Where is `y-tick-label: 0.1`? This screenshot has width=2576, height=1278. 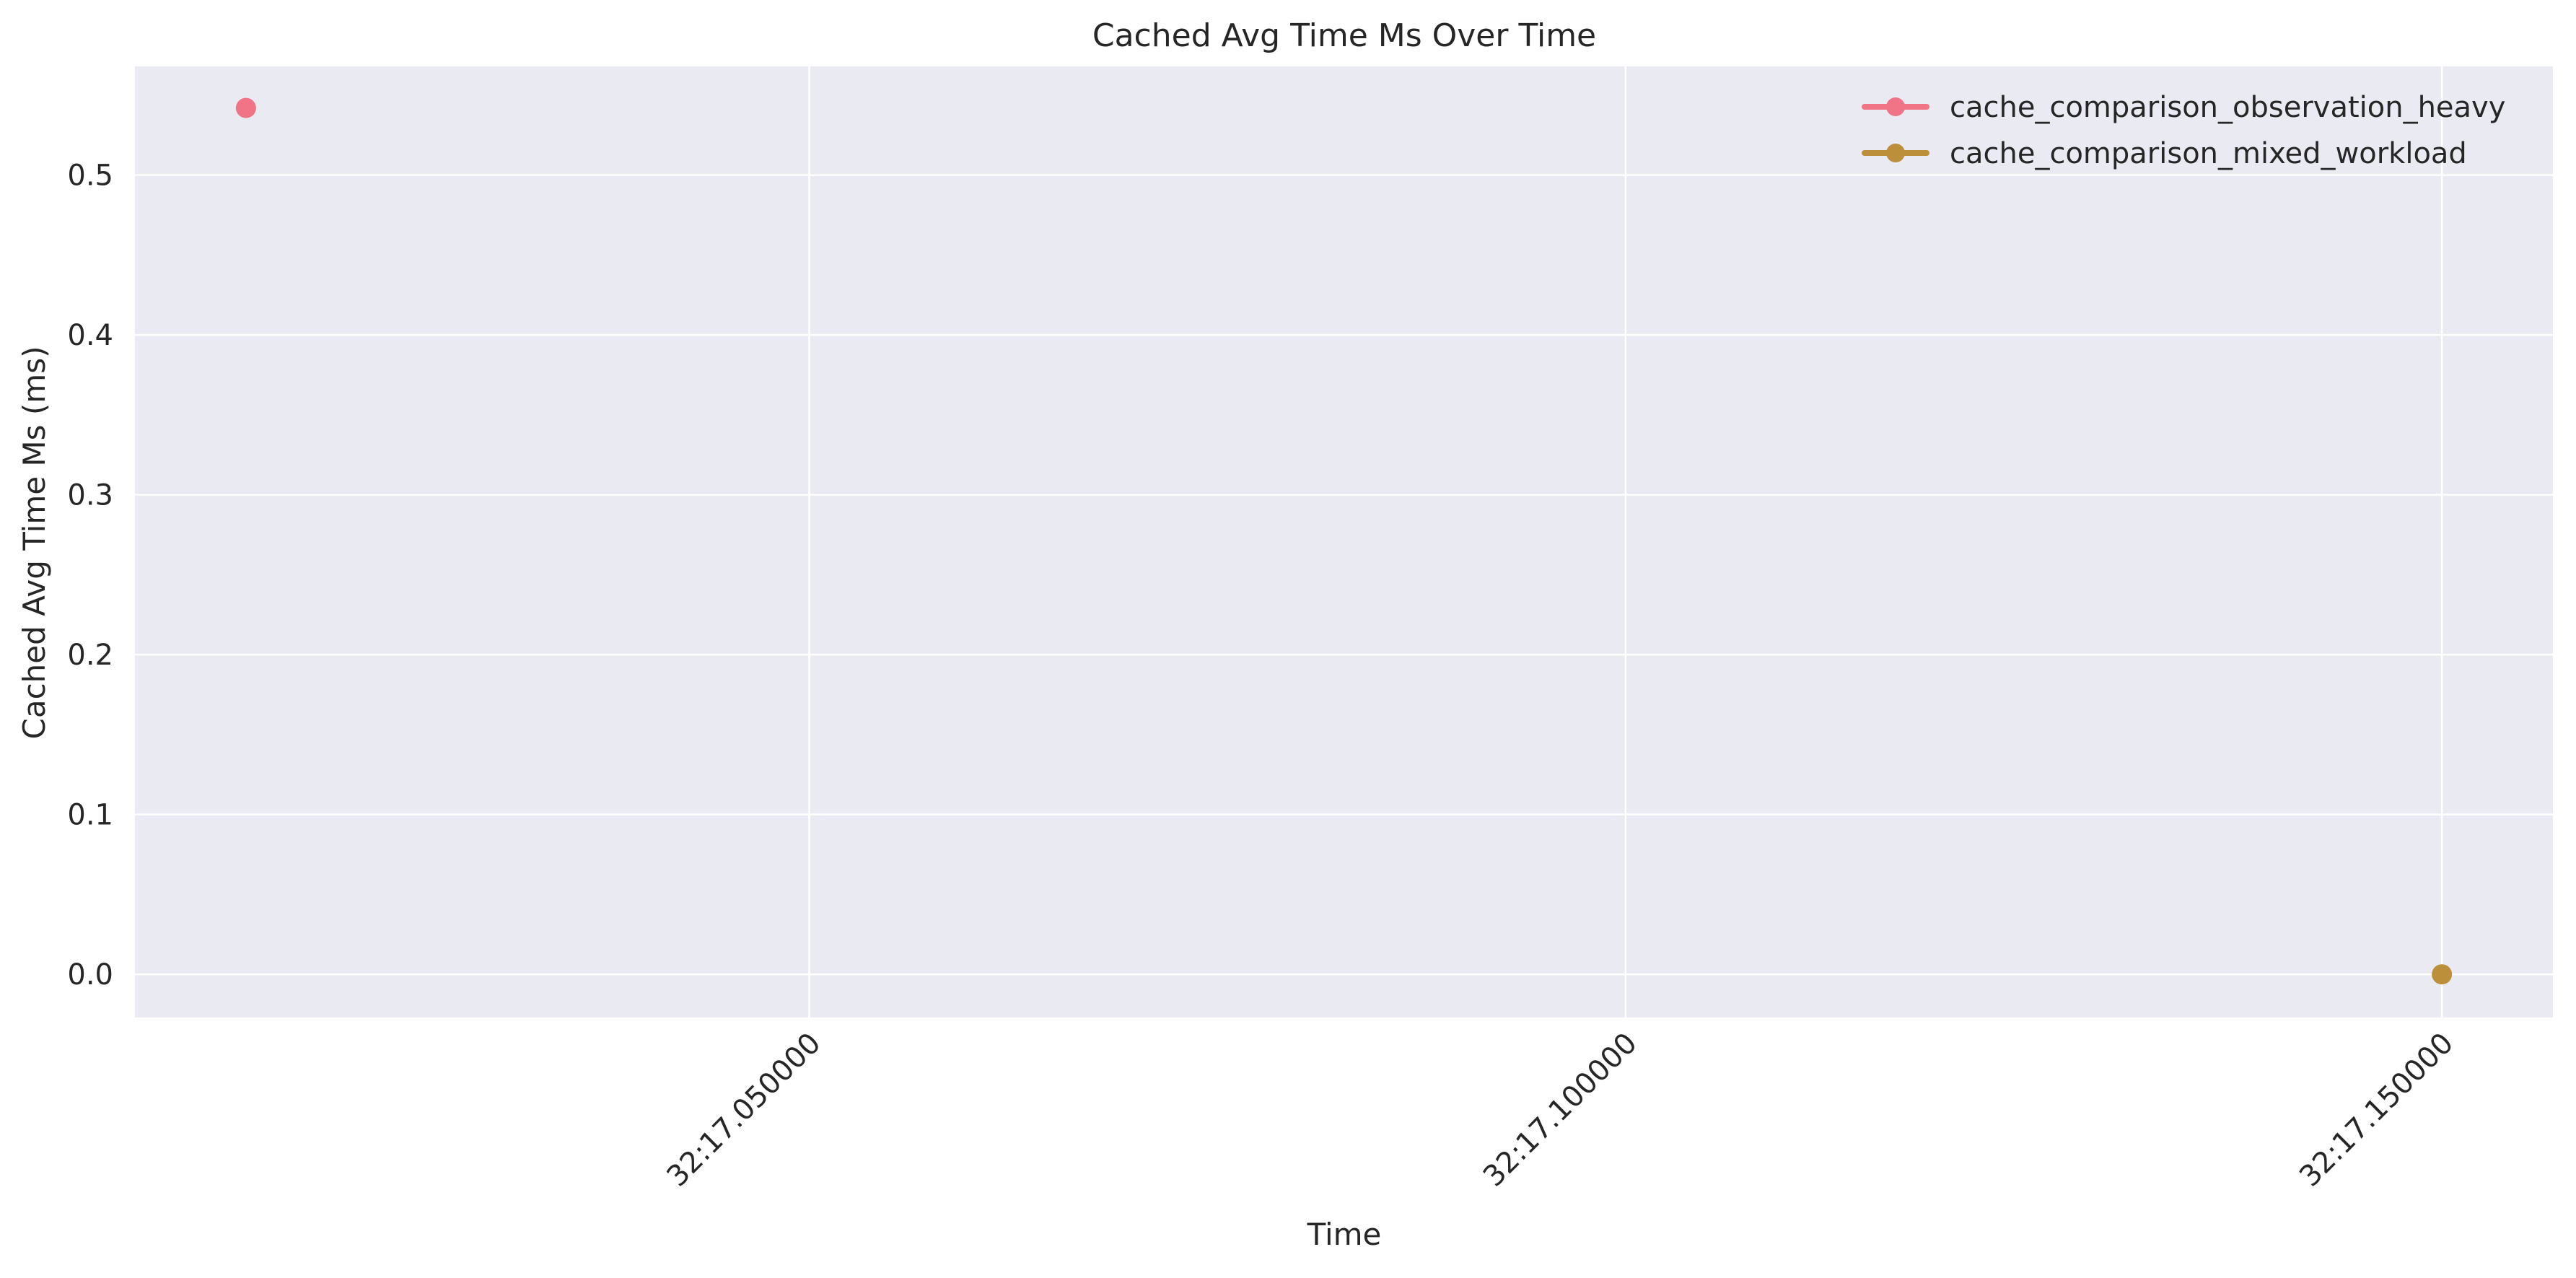 y-tick-label: 0.1 is located at coordinates (90, 815).